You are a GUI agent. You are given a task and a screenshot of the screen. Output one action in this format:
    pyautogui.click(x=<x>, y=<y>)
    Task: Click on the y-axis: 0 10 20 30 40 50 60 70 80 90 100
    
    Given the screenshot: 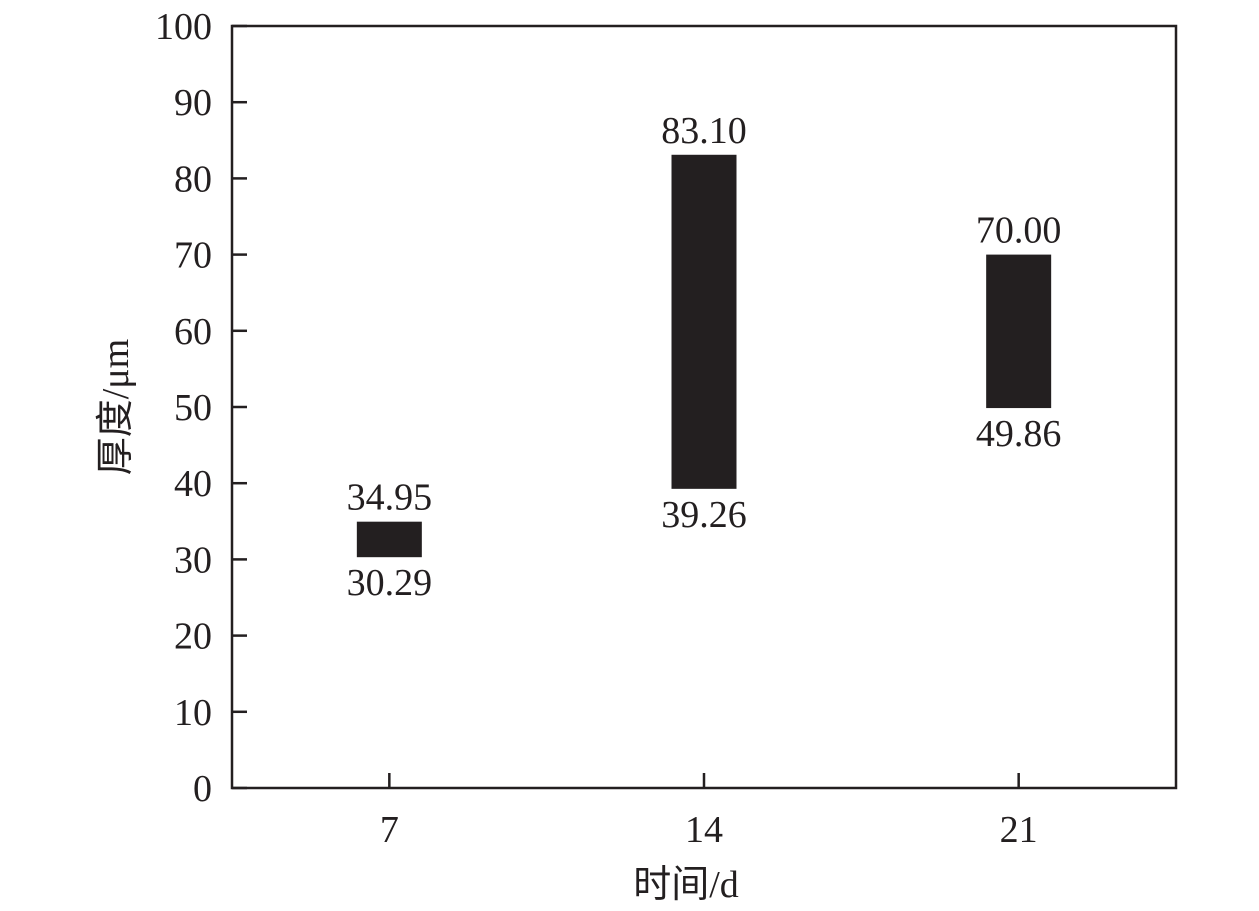 What is the action you would take?
    pyautogui.click(x=201, y=408)
    